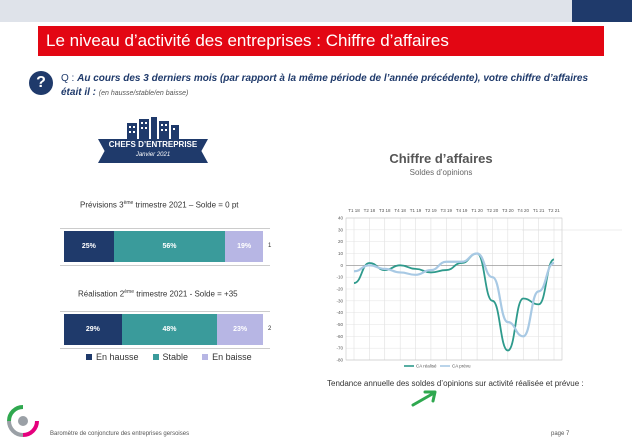 This screenshot has width=632, height=448. I want to click on previsions-stable-segment: 56%, so click(169, 246).